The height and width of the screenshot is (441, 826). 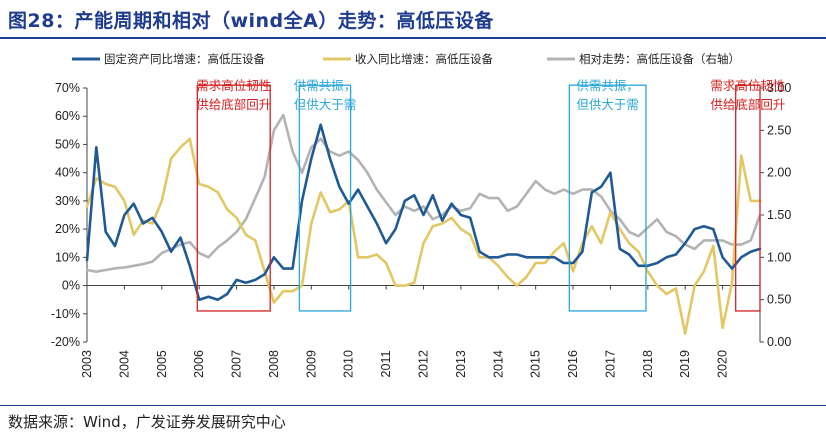 What do you see at coordinates (67, 88) in the screenshot?
I see `y-left-tick-label: 70%` at bounding box center [67, 88].